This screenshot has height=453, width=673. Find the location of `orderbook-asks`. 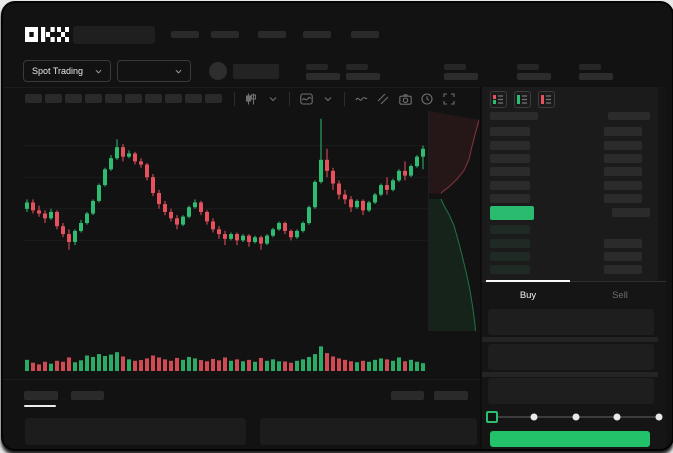

orderbook-asks is located at coordinates (570, 165).